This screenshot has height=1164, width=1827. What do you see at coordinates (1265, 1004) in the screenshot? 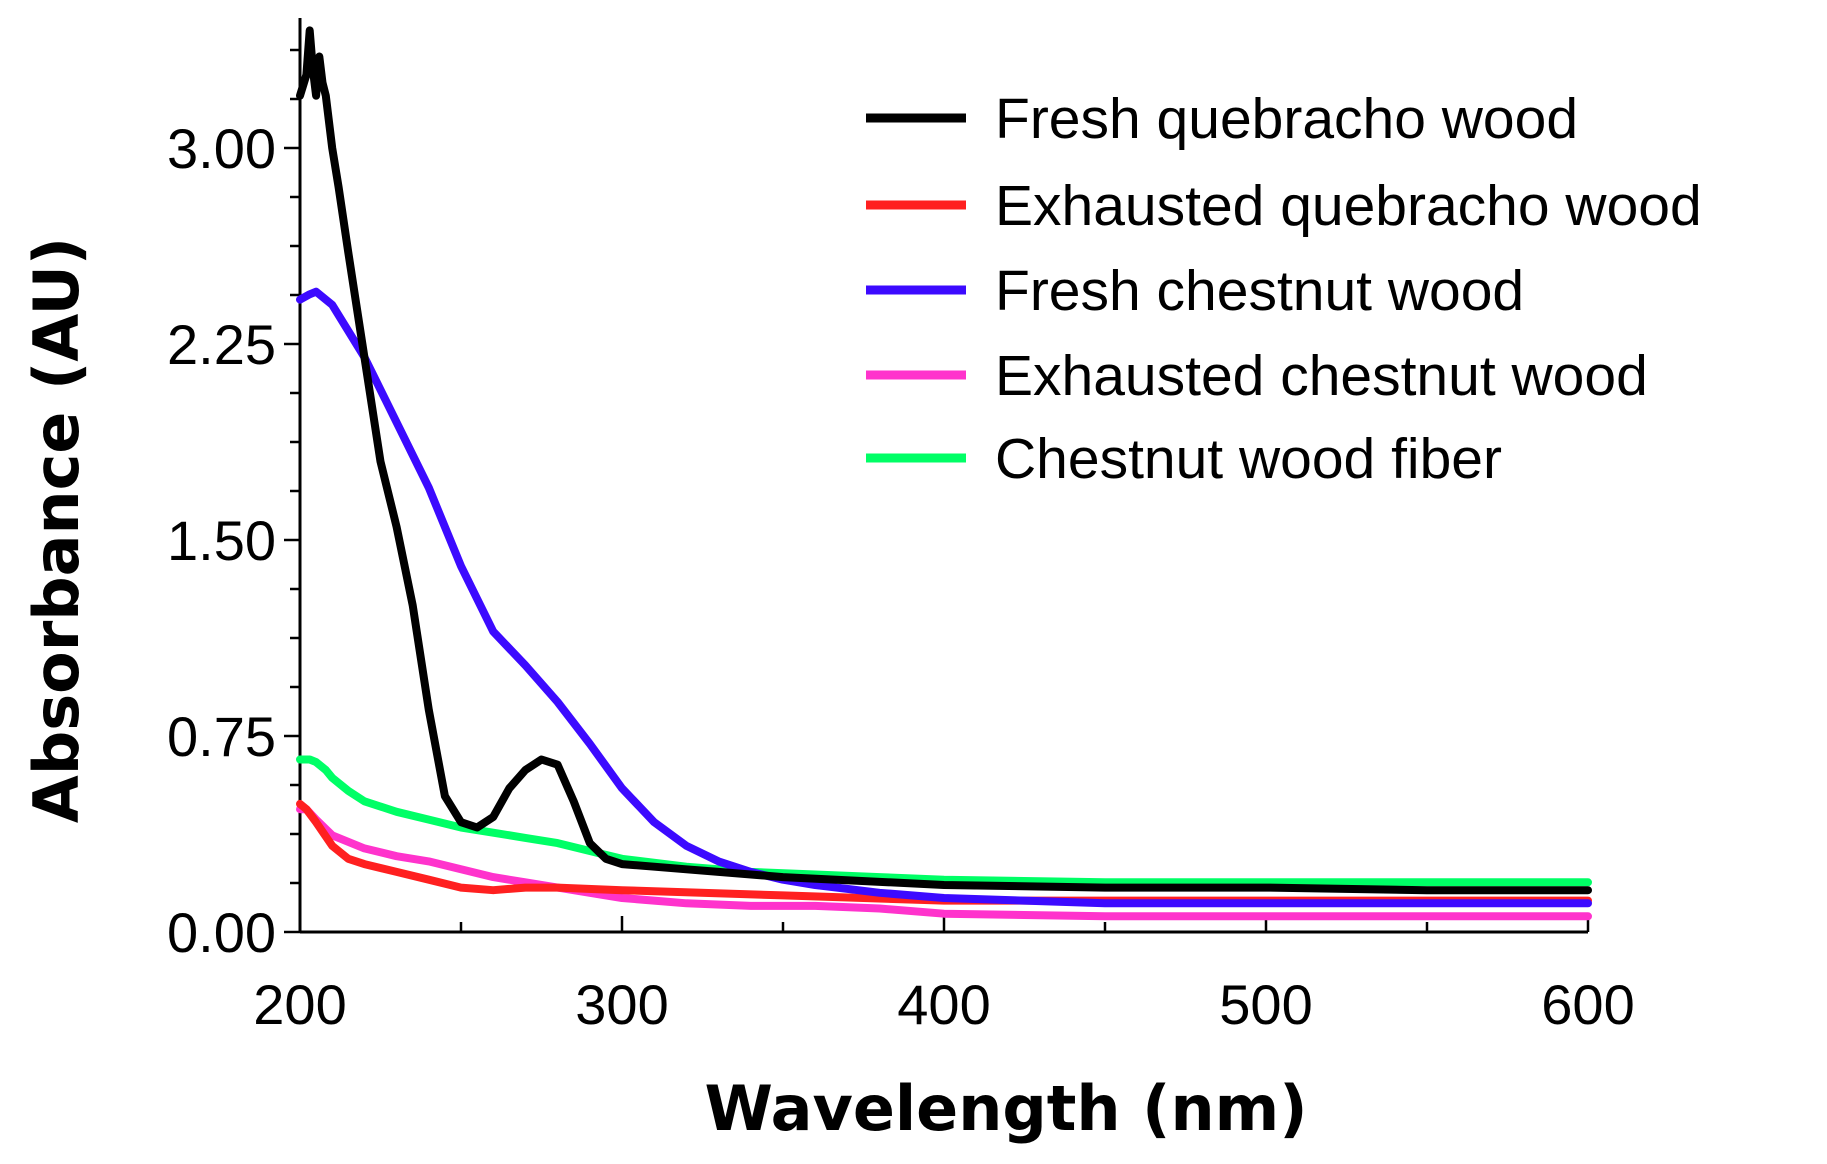
I see `x-tick-label: 500` at bounding box center [1265, 1004].